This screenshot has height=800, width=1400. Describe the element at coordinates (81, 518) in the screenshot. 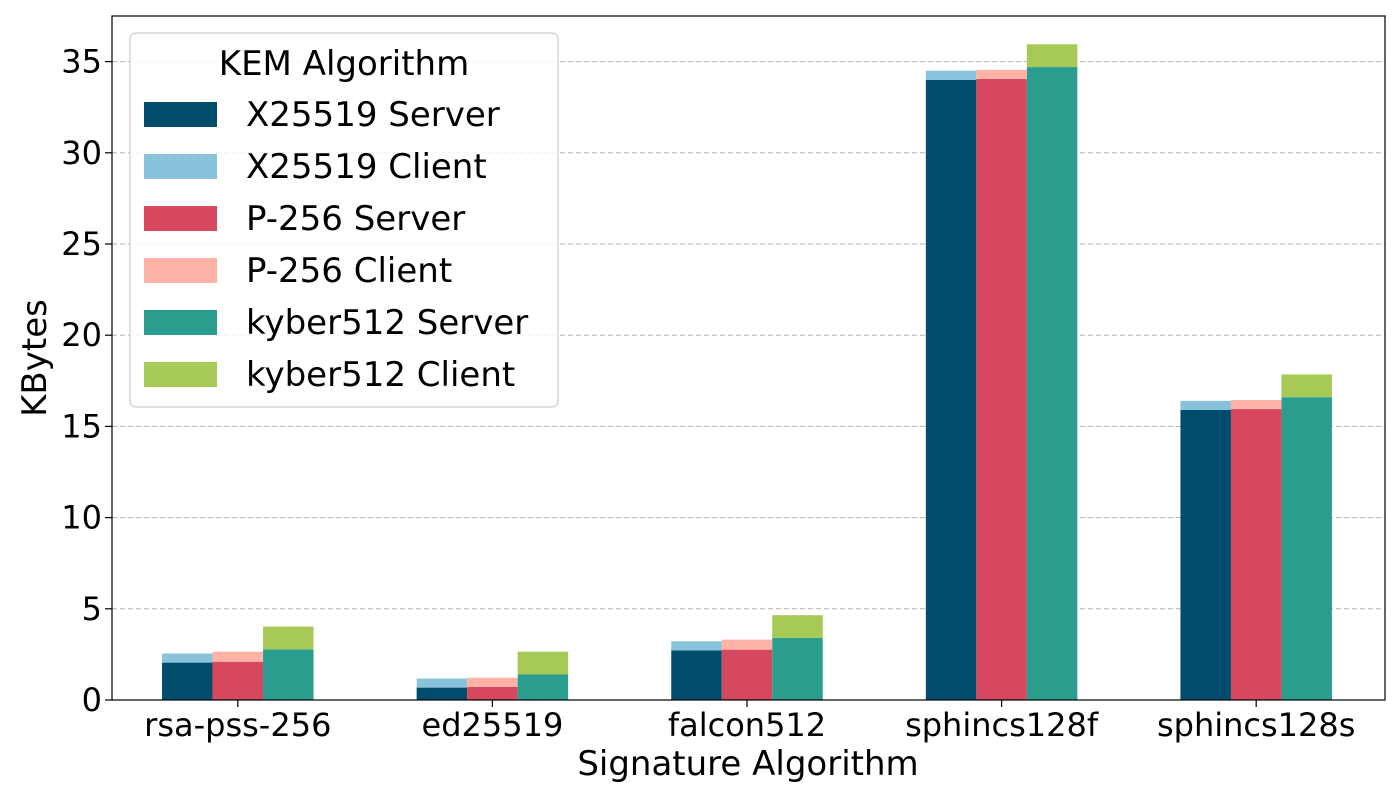

I see `y-tick-label: 10` at that location.